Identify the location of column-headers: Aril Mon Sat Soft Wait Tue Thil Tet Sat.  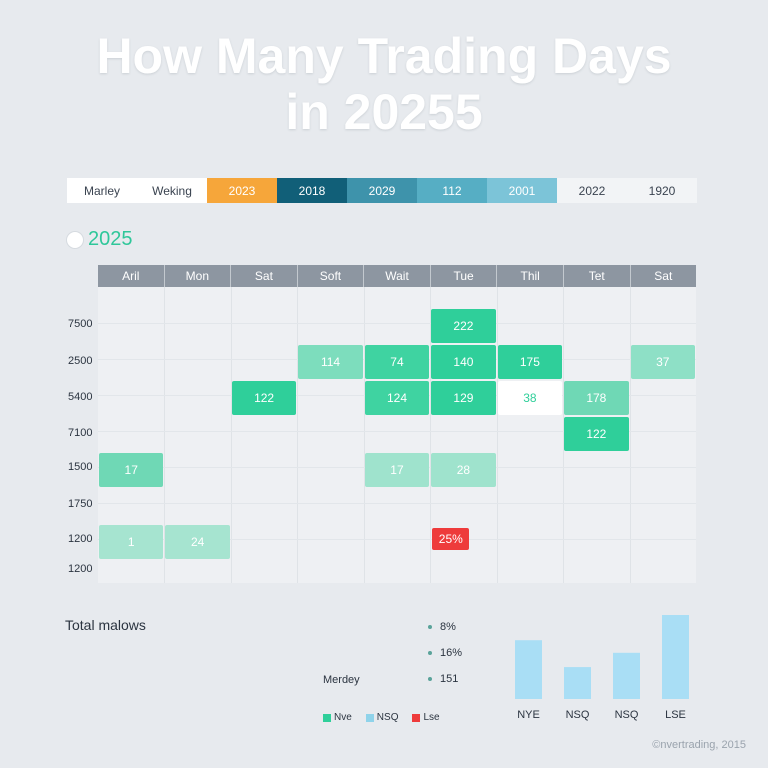
(397, 276).